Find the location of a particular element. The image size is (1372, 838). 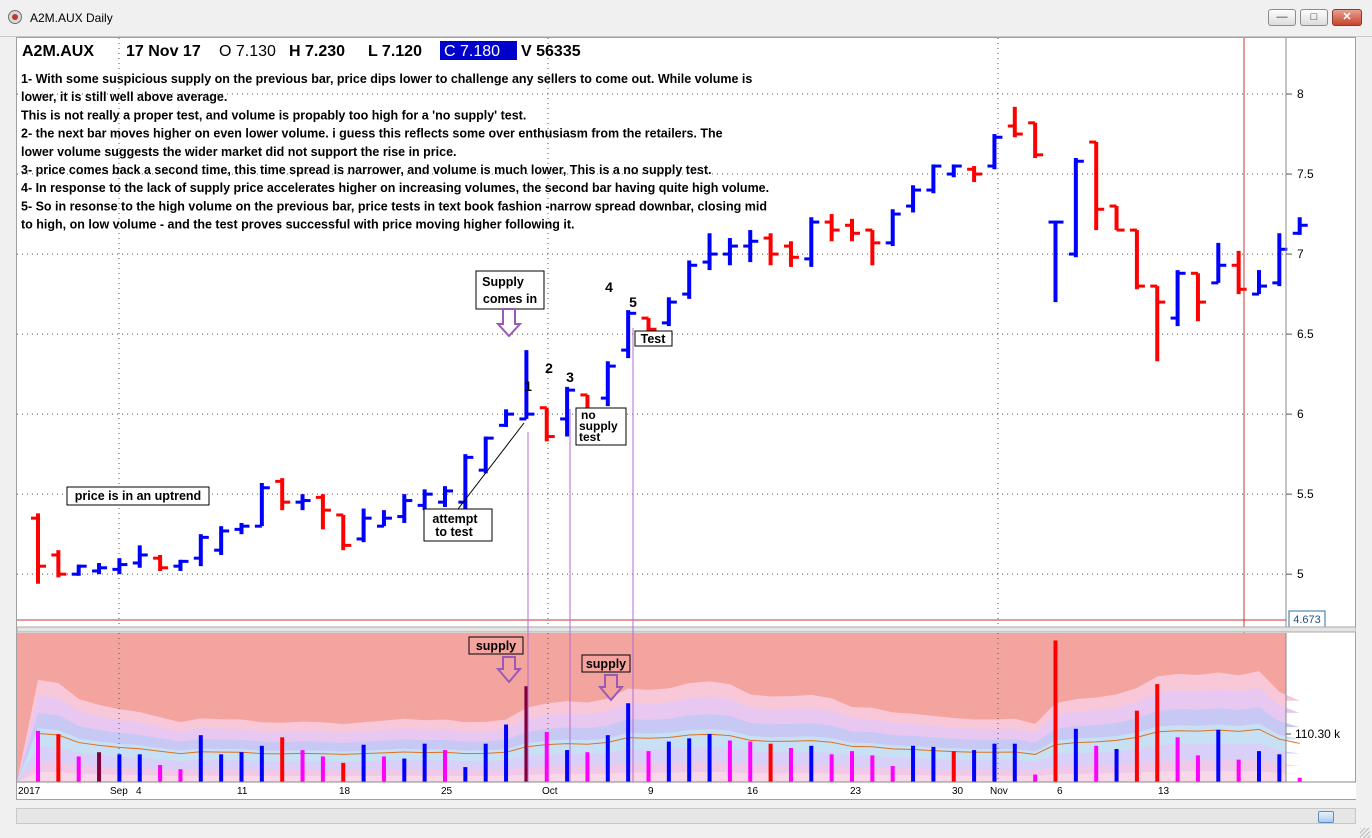

no-supply-label-3: test is located at coordinates (589, 437).